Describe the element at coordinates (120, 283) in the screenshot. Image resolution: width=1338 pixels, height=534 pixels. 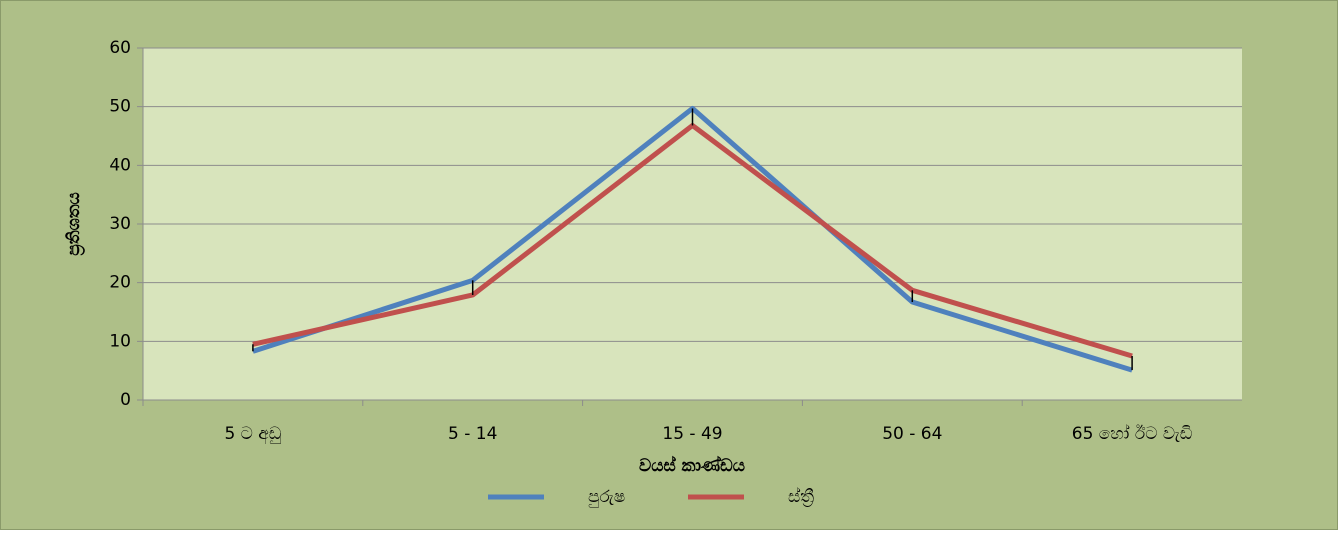
I see `y-tick-label: 20` at that location.